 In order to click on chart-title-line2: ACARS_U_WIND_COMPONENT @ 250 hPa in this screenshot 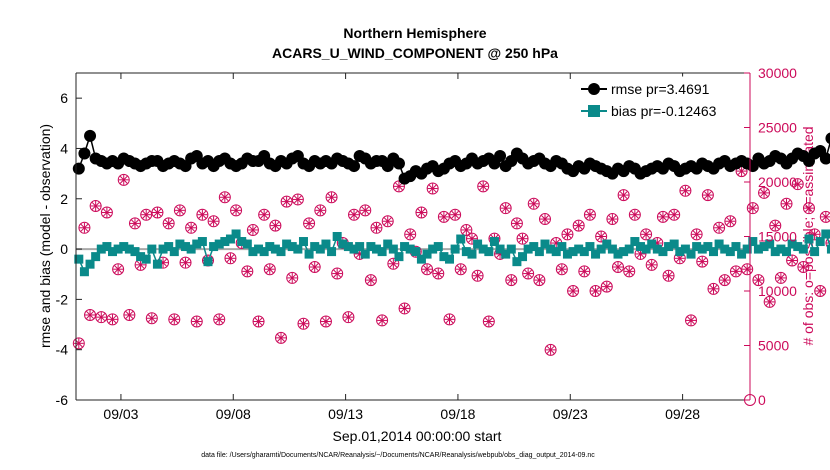, I will do `click(415, 53)`.